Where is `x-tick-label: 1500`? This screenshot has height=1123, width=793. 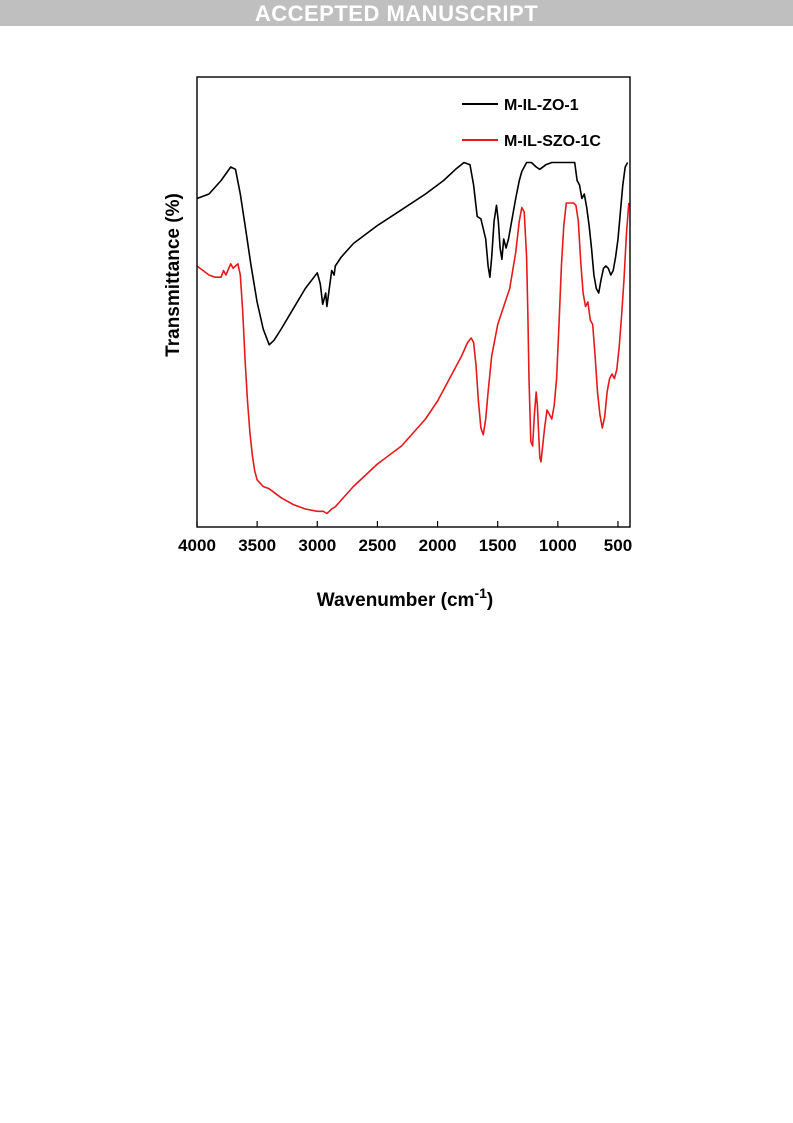 x-tick-label: 1500 is located at coordinates (498, 545).